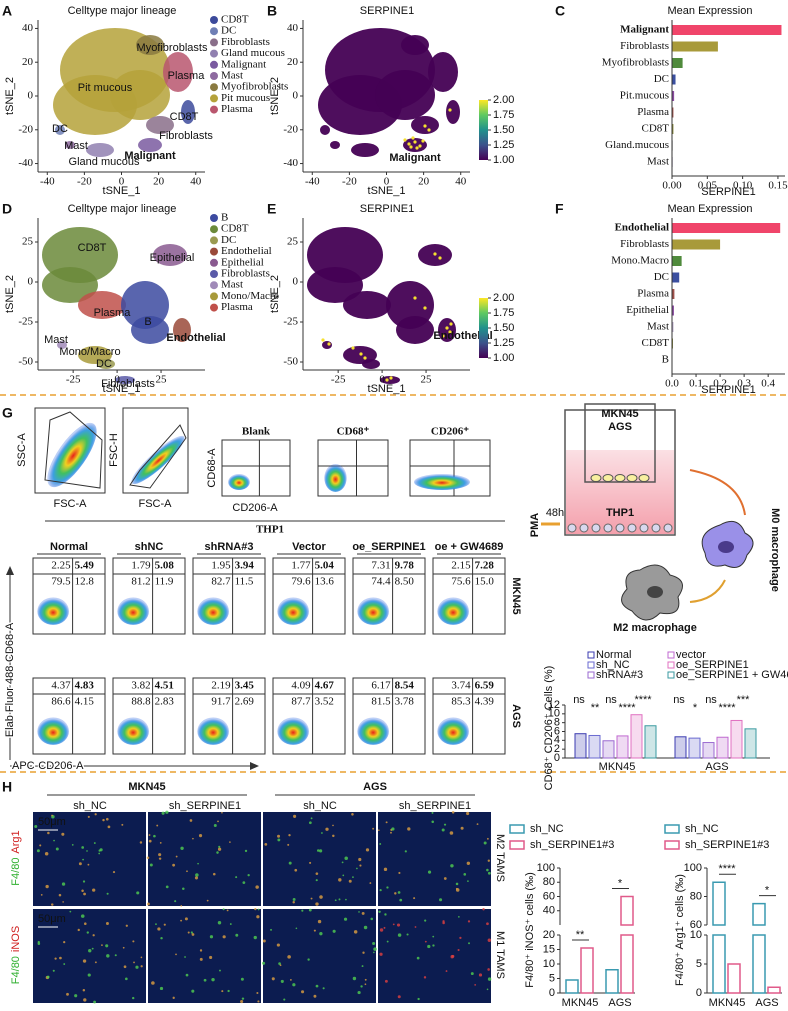 The height and width of the screenshot is (1011, 788). What do you see at coordinates (485, 686) in the screenshot?
I see `quadrant-value: 6.59` at bounding box center [485, 686].